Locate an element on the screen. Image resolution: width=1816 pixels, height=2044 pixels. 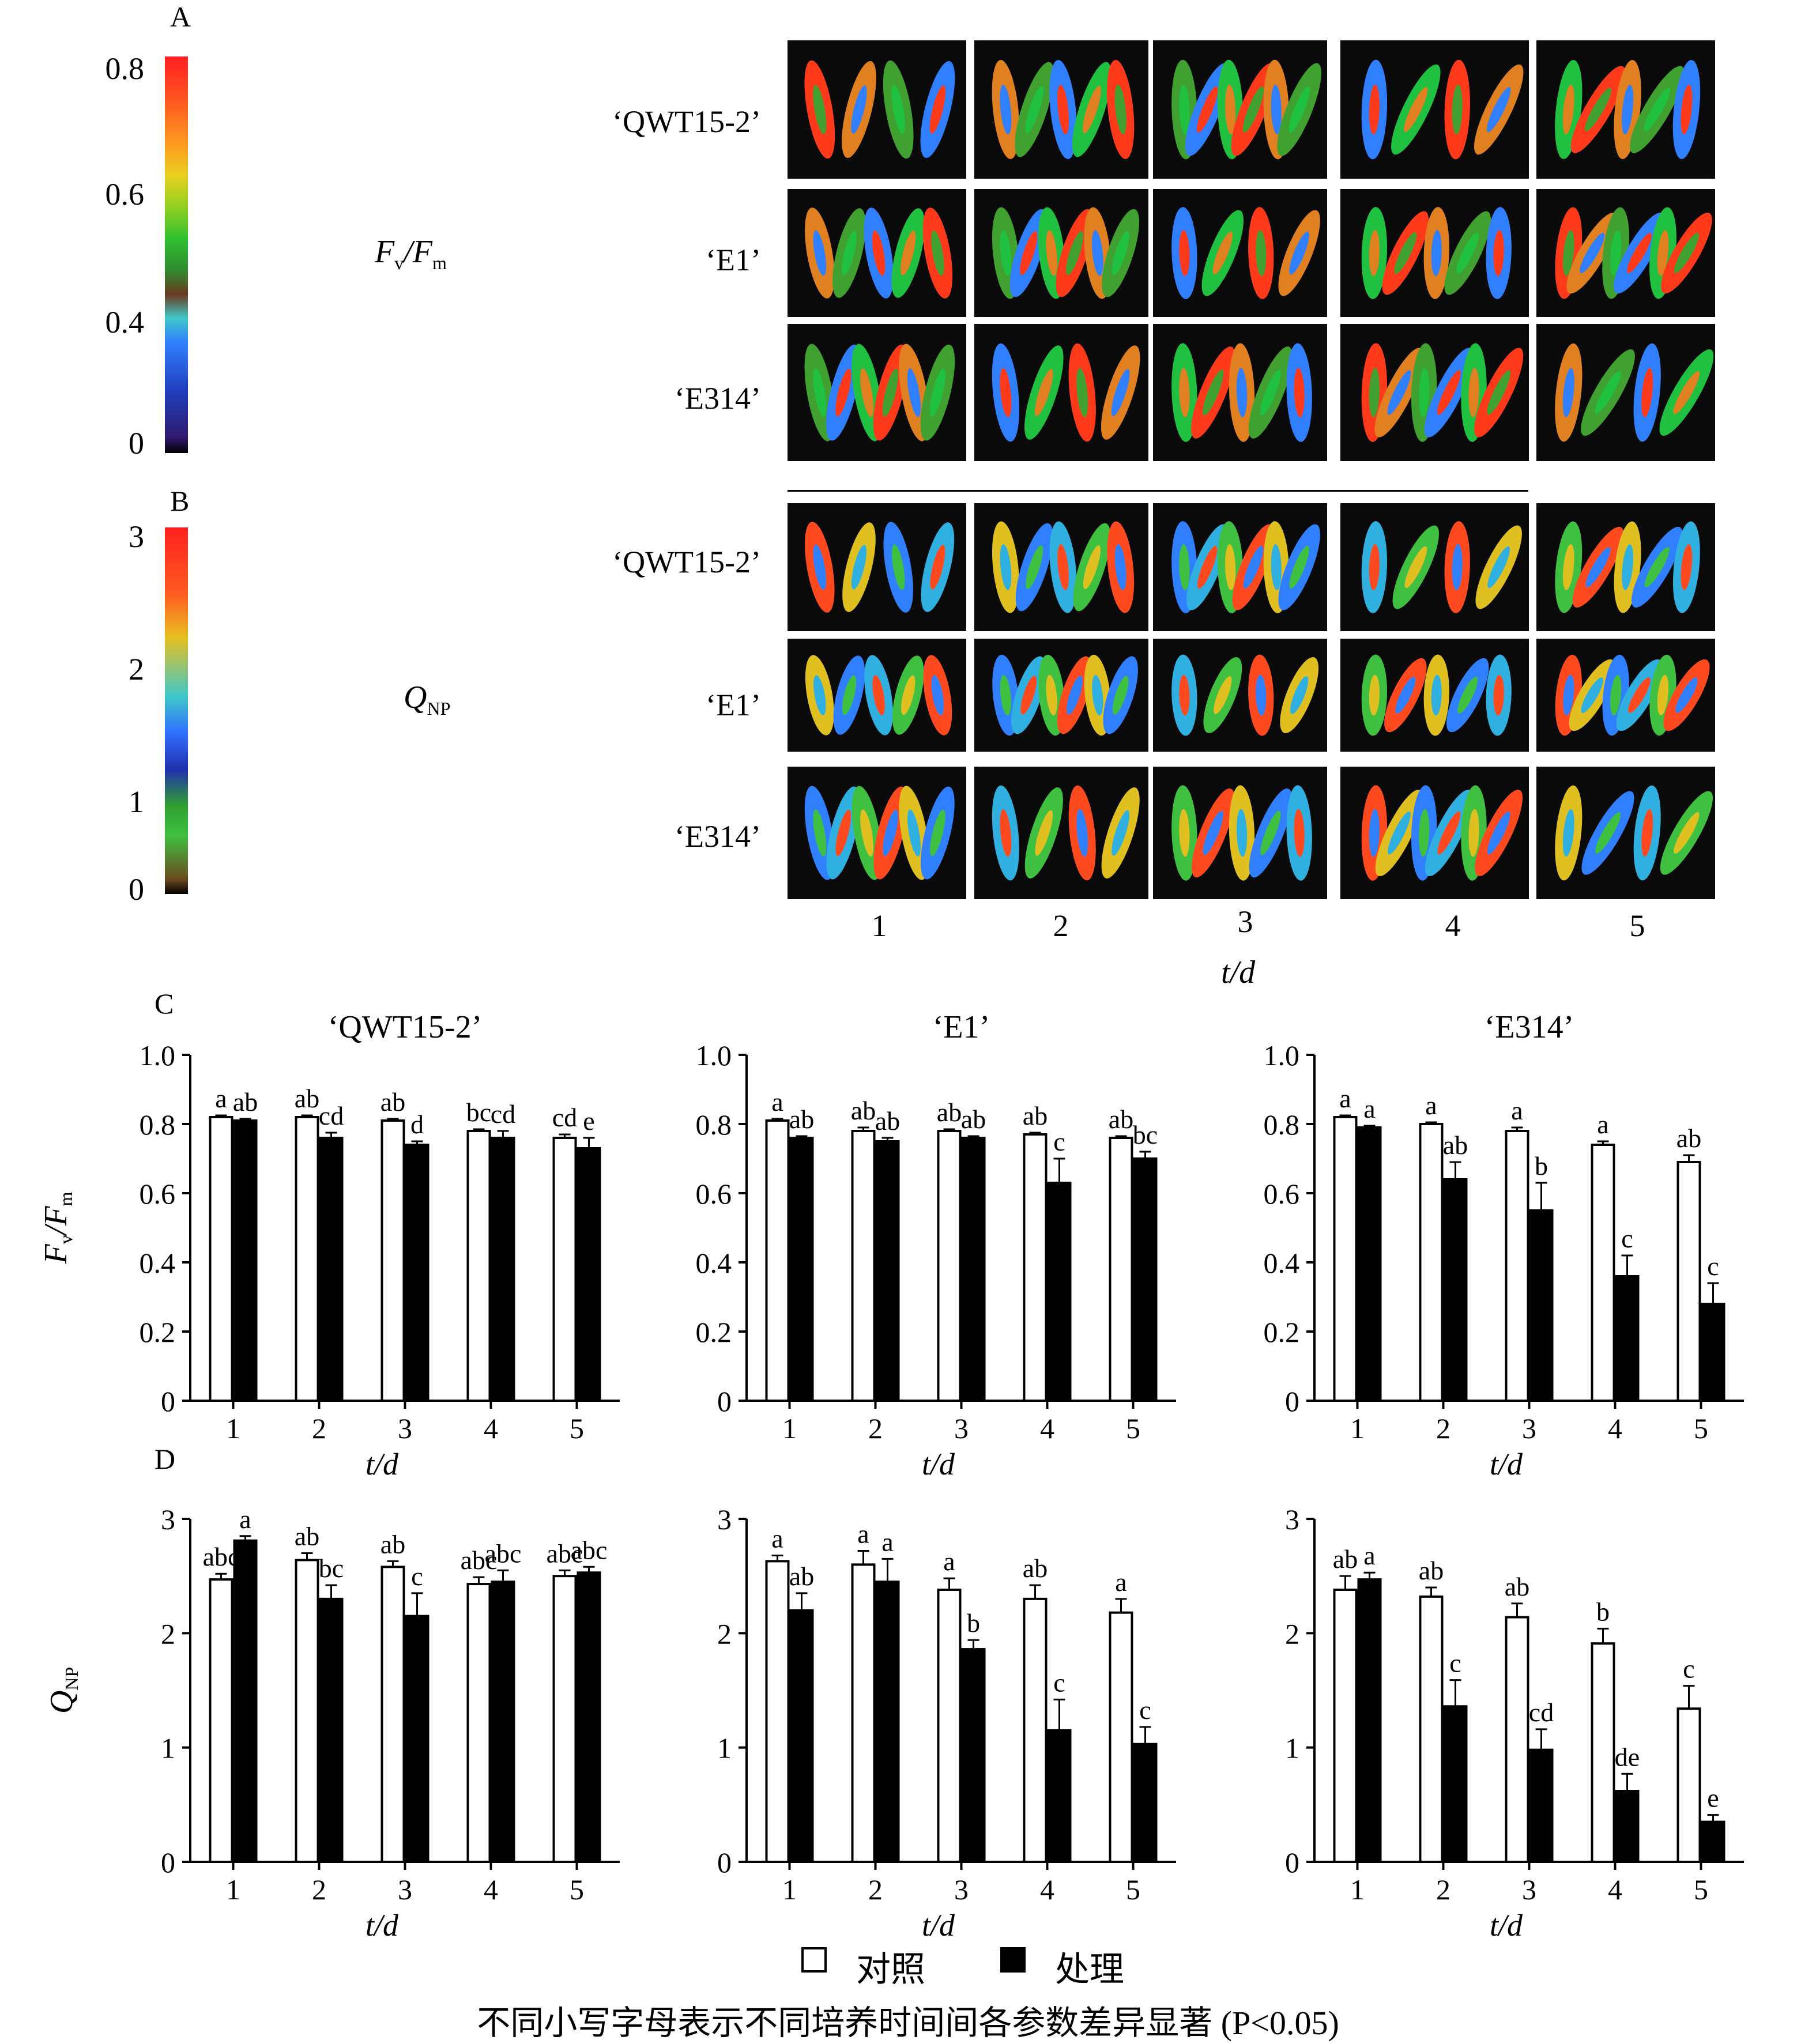
grid-x-axis-title: t/d is located at coordinates (1238, 973).